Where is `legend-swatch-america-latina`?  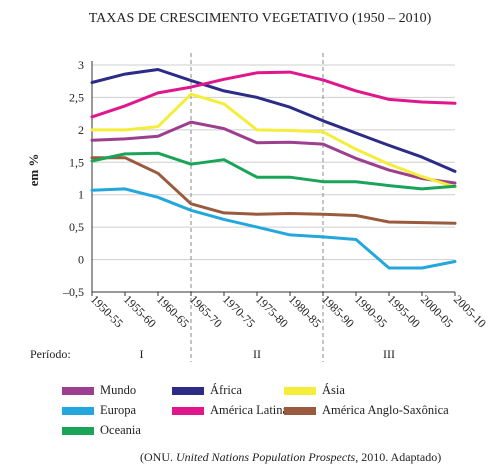 legend-swatch-america-latina is located at coordinates (188, 410).